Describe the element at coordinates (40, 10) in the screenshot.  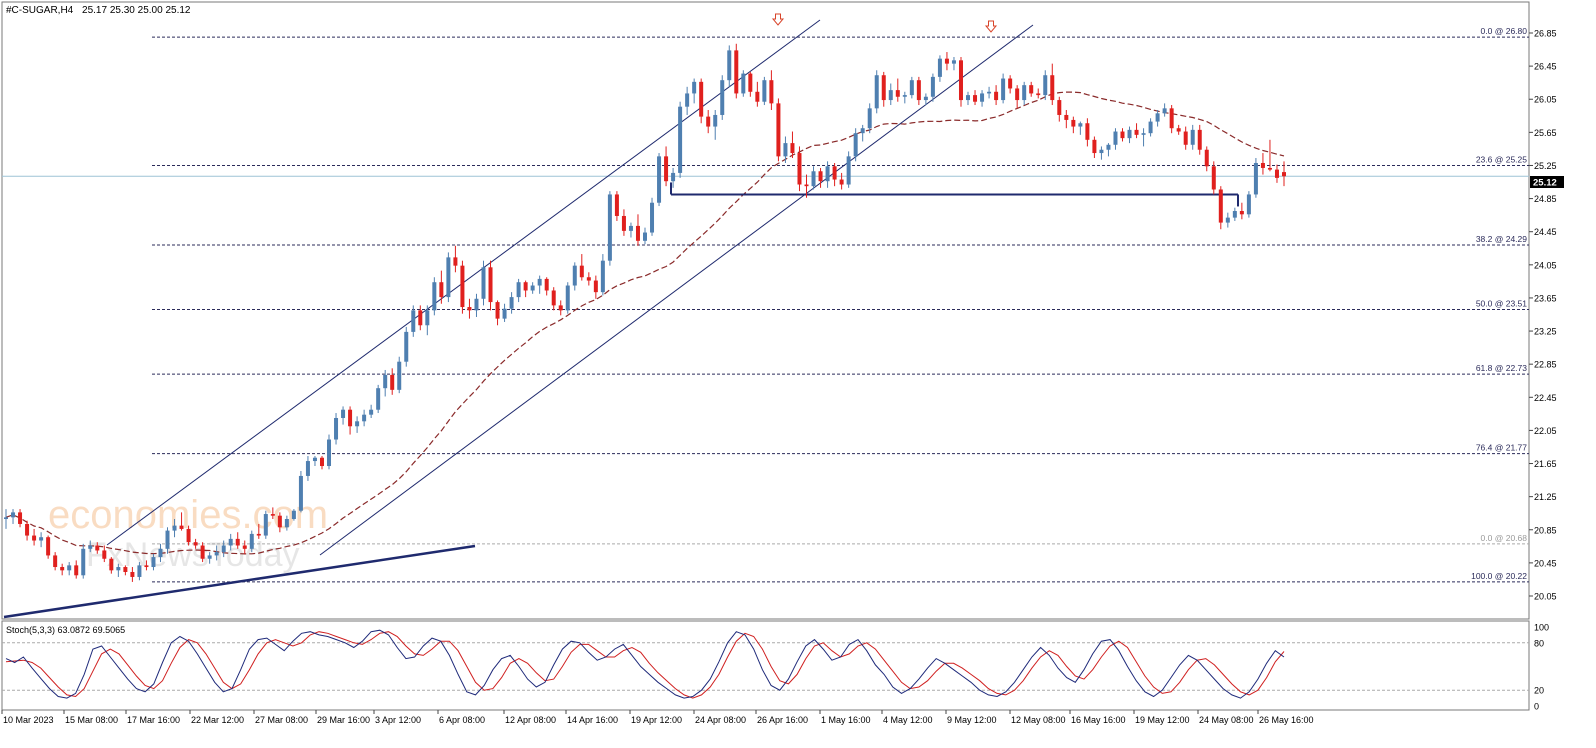
I see `symbol-label: #C-SUGAR,H4` at that location.